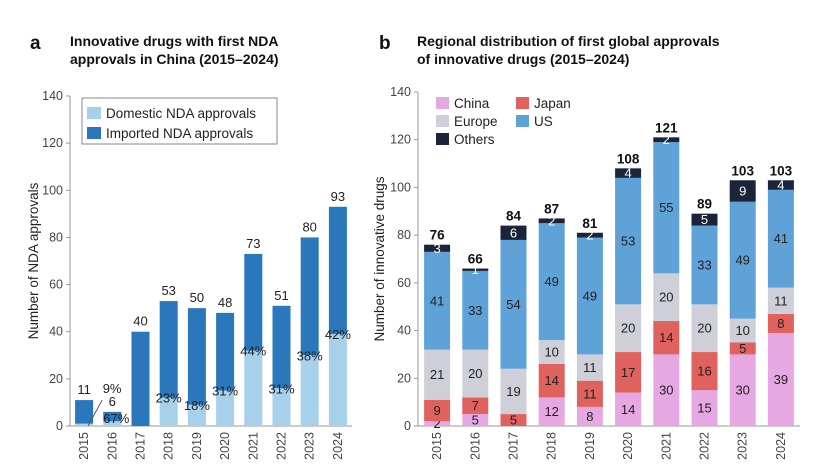  Describe the element at coordinates (476, 121) in the screenshot. I see `chart-b-legend-label-europe: Europe` at that location.